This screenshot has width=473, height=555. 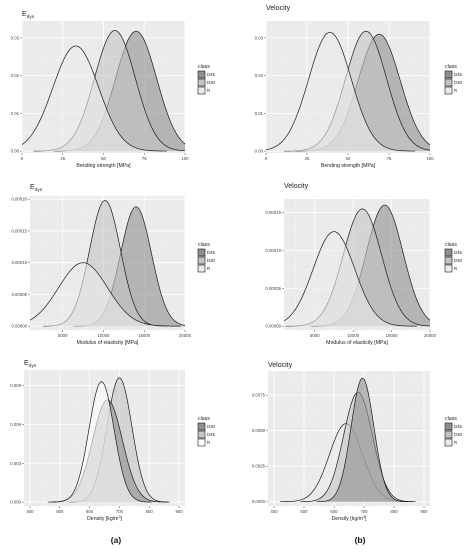 What do you see at coordinates (259, 466) in the screenshot?
I see `y-tick-label: 0.0025` at bounding box center [259, 466].